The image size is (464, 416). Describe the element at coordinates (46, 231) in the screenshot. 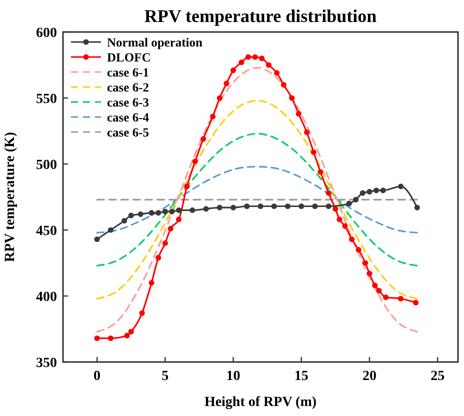

I see `y-tick-label: 450` at that location.